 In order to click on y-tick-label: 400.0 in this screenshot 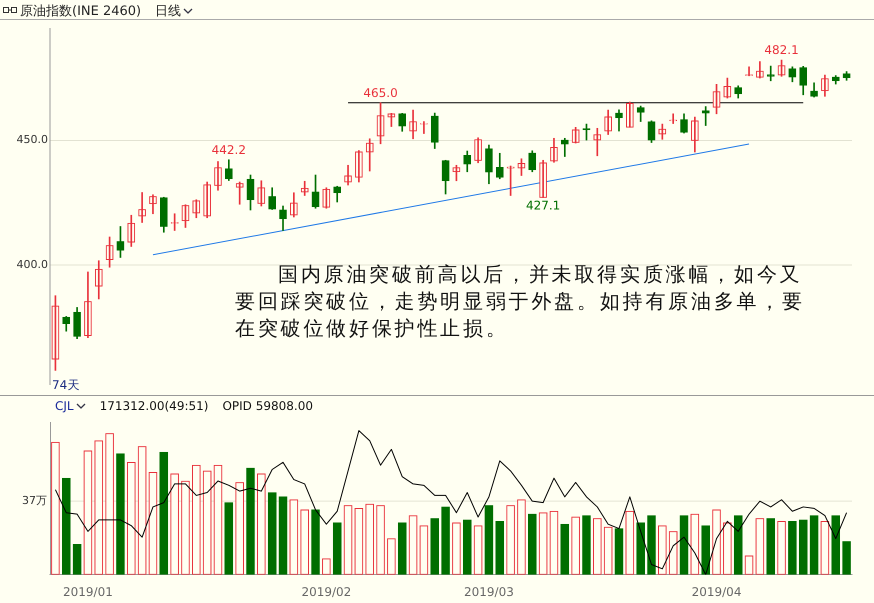, I will do `click(32, 265)`.